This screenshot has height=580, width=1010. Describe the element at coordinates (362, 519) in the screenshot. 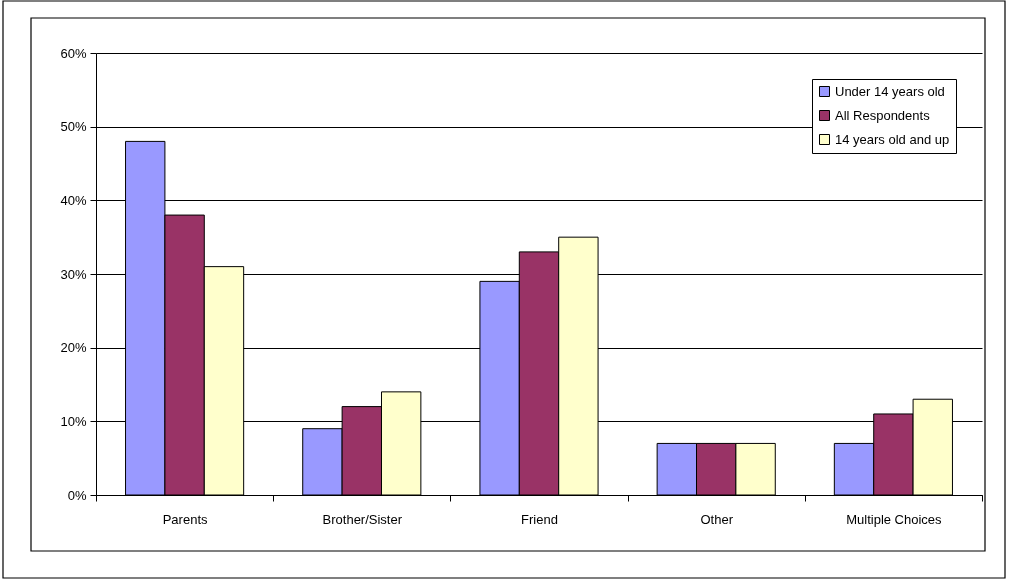

I see `x-tick-label: Brother/Sister` at that location.